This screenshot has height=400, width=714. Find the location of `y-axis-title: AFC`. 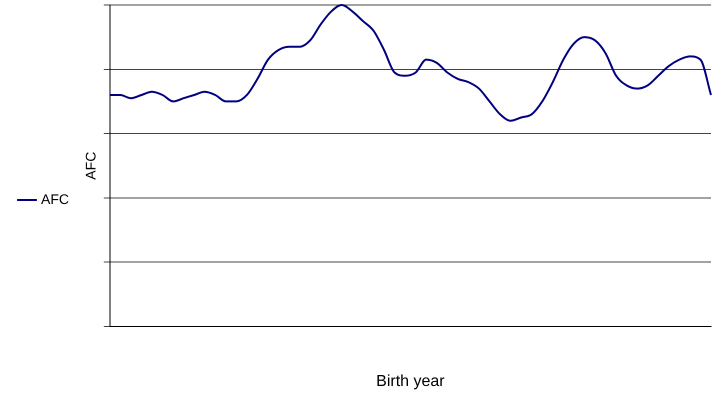

y-axis-title: AFC is located at coordinates (90, 166).